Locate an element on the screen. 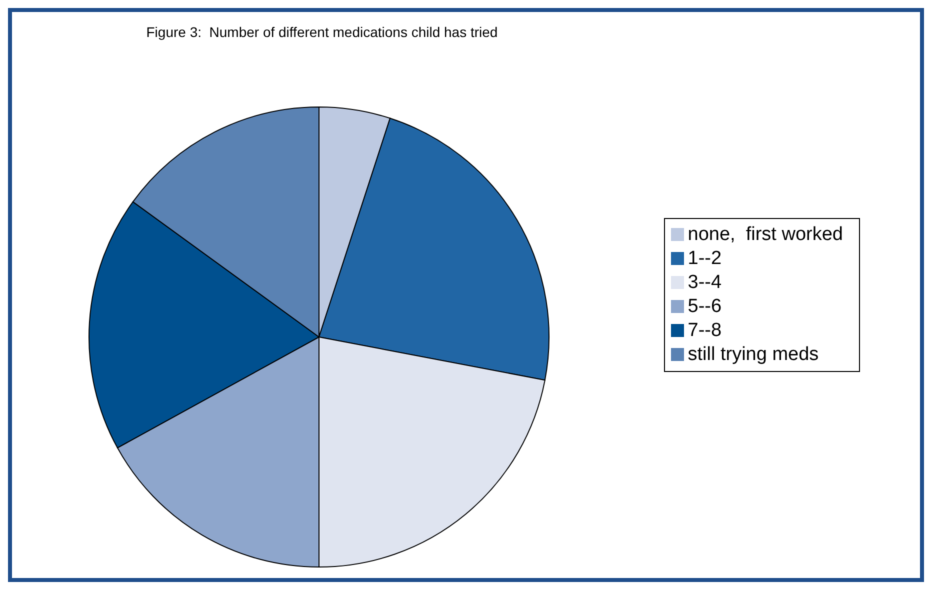  legend-label: none, first worked is located at coordinates (765, 234).